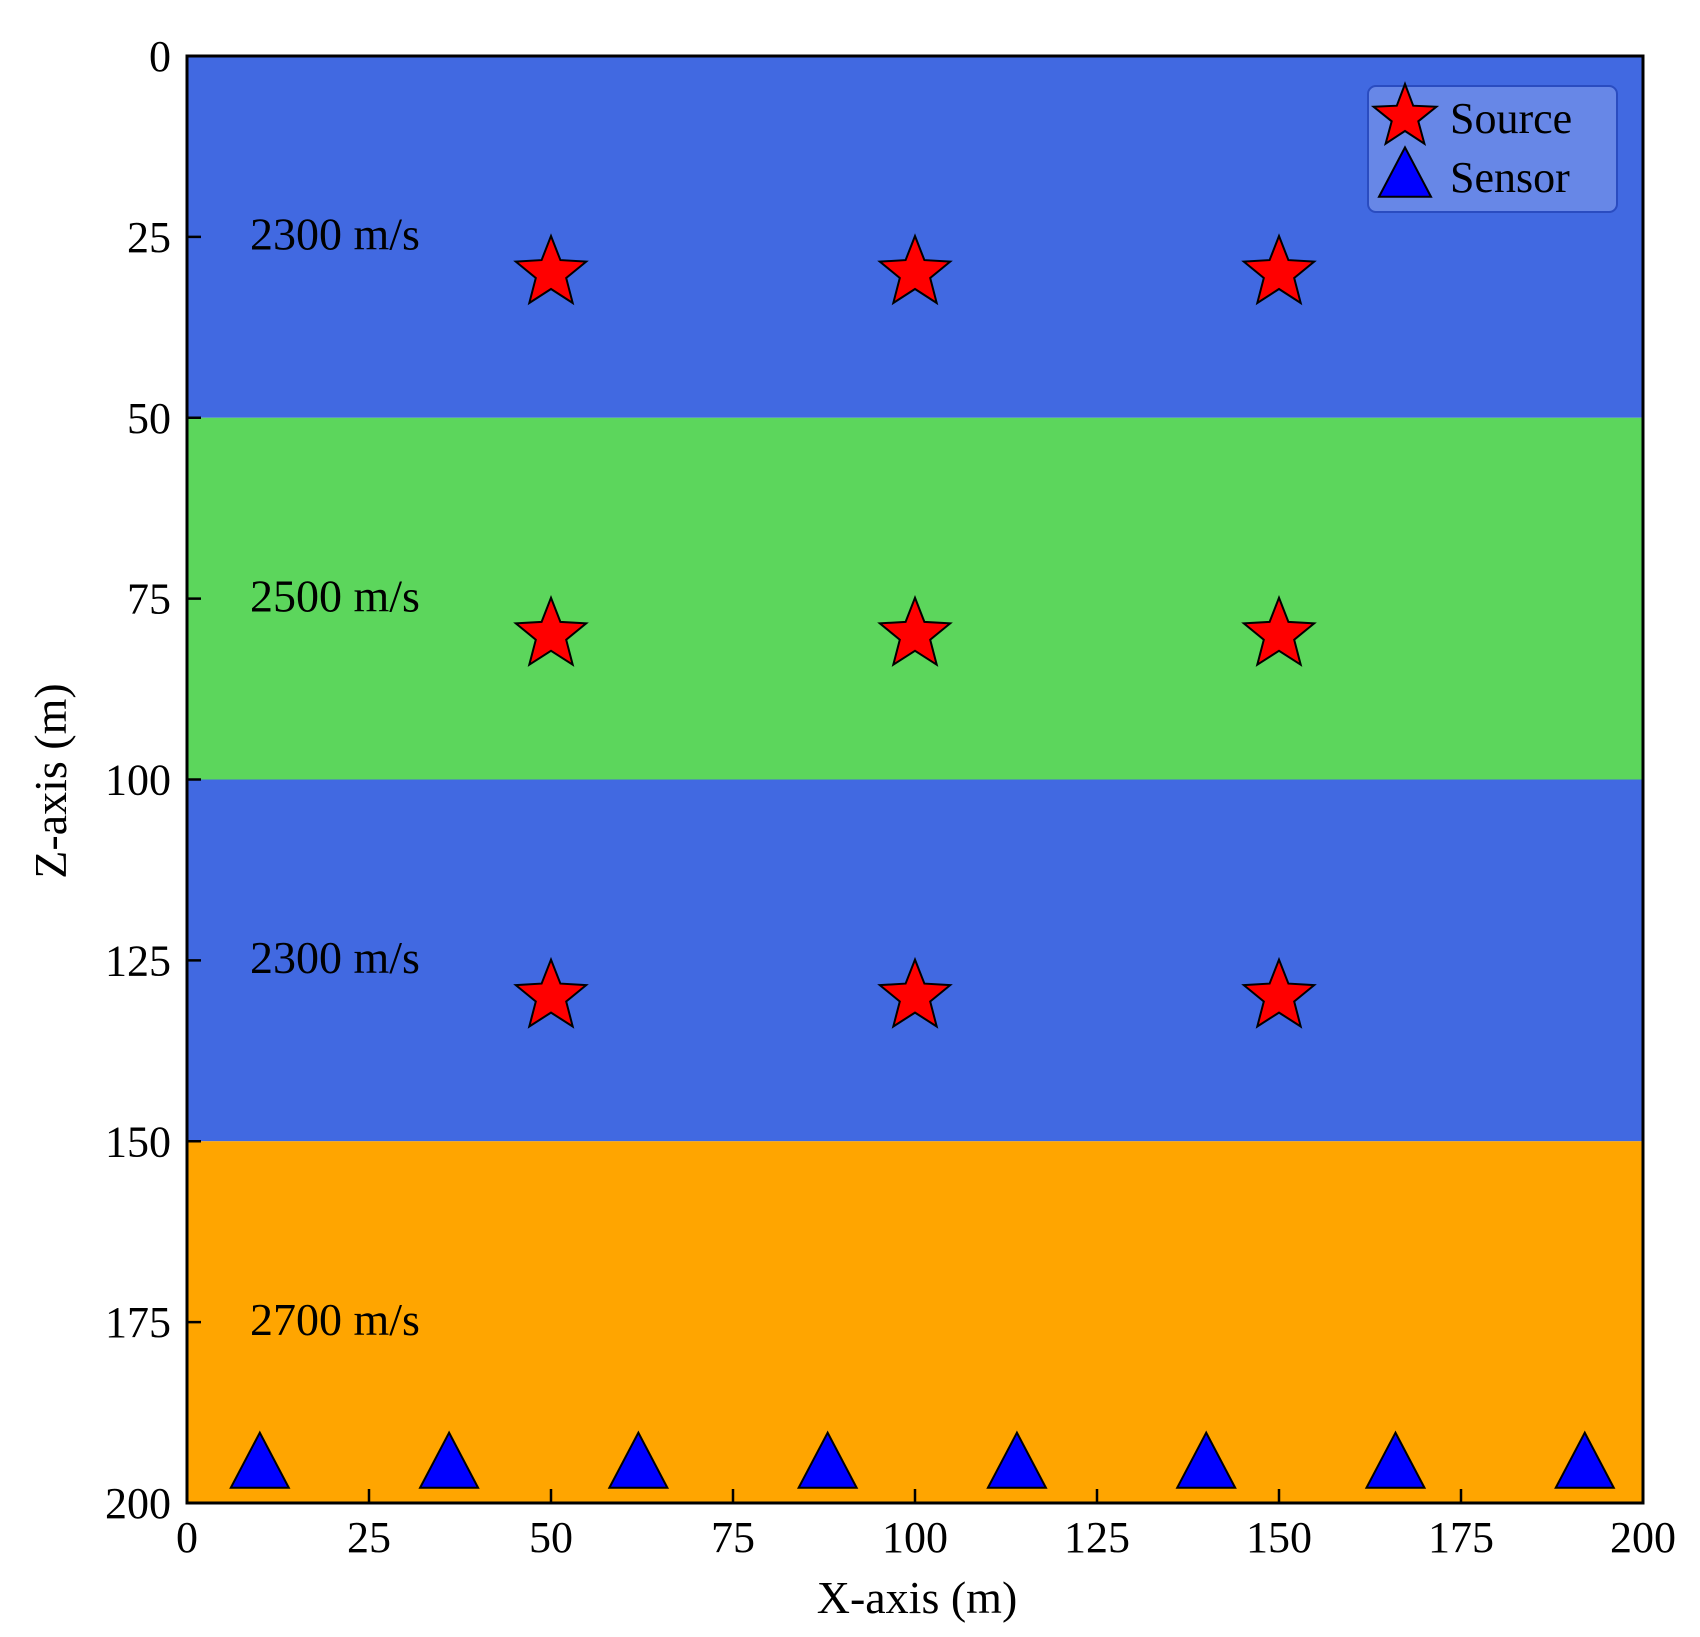 The width and height of the screenshot is (1700, 1637). I want to click on legend-label-source: Source, so click(1511, 118).